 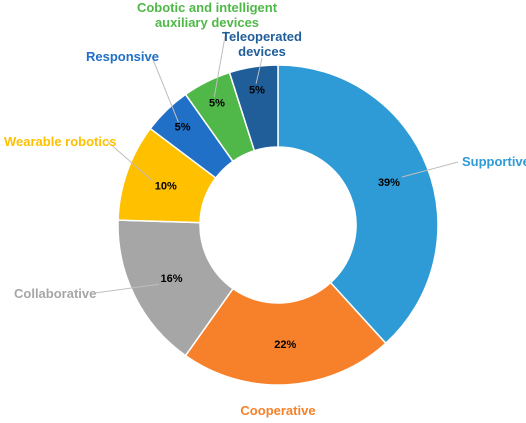 I want to click on category-label-cooperative: Cooperative, so click(x=277, y=410).